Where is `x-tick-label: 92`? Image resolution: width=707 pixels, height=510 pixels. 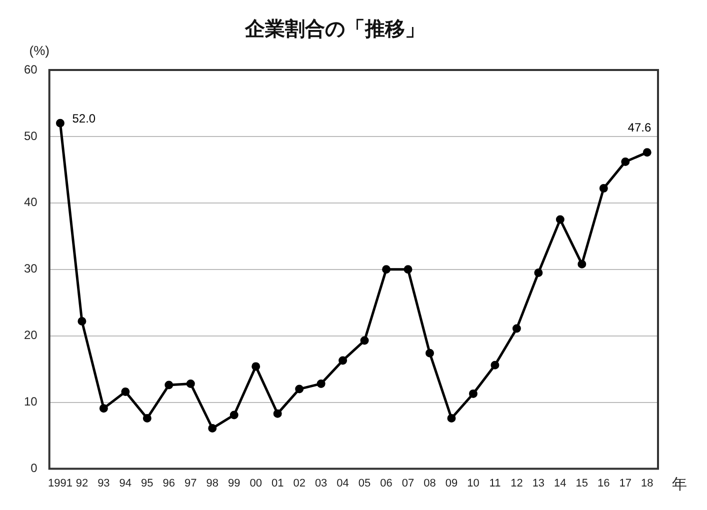
x-tick-label: 92 is located at coordinates (82, 483).